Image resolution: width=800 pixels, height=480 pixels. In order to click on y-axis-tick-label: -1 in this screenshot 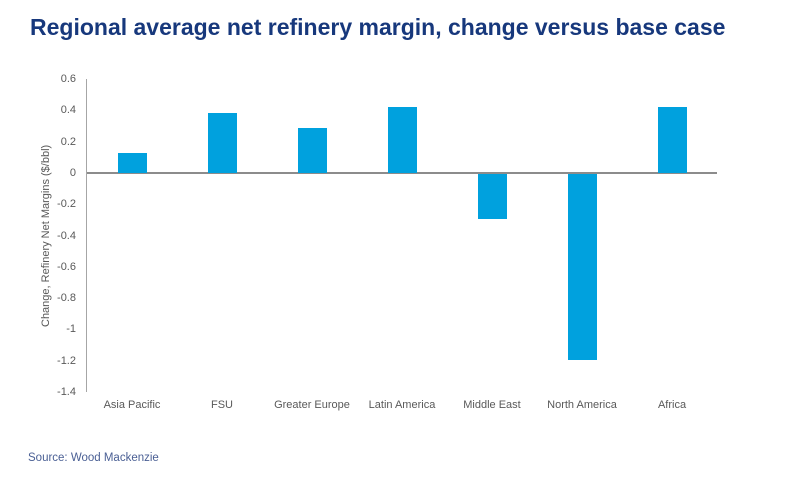, I will do `click(71, 329)`.